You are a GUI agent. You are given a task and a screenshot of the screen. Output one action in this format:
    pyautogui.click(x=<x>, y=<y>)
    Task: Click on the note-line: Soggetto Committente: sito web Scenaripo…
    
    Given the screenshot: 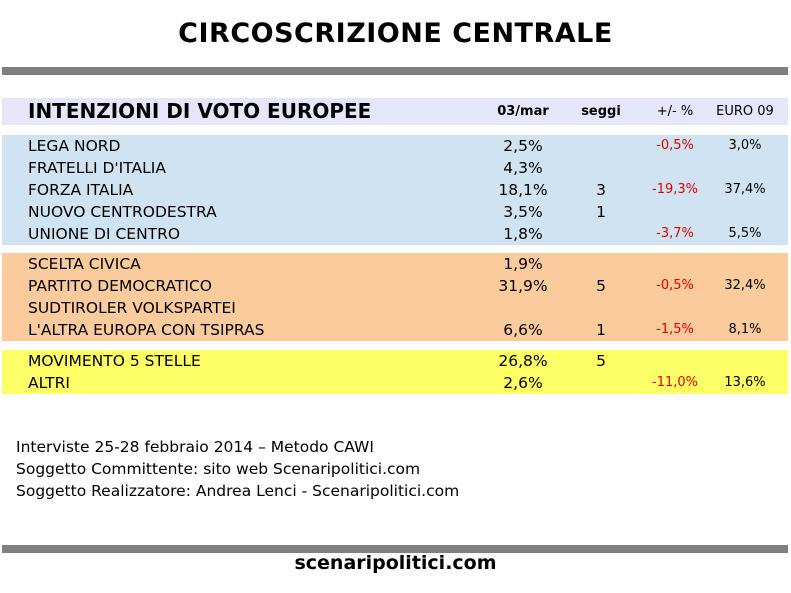 What is the action you would take?
    pyautogui.click(x=218, y=469)
    